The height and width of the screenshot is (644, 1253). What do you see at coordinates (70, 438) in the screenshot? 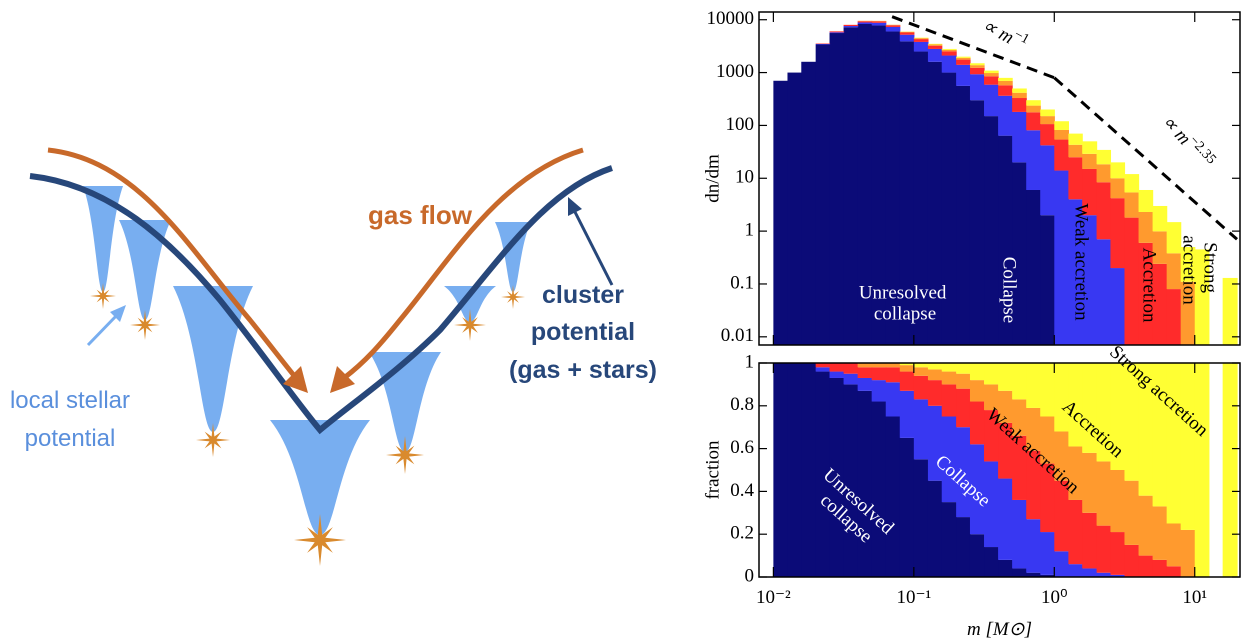
I see `local-potential-label: potential` at bounding box center [70, 438].